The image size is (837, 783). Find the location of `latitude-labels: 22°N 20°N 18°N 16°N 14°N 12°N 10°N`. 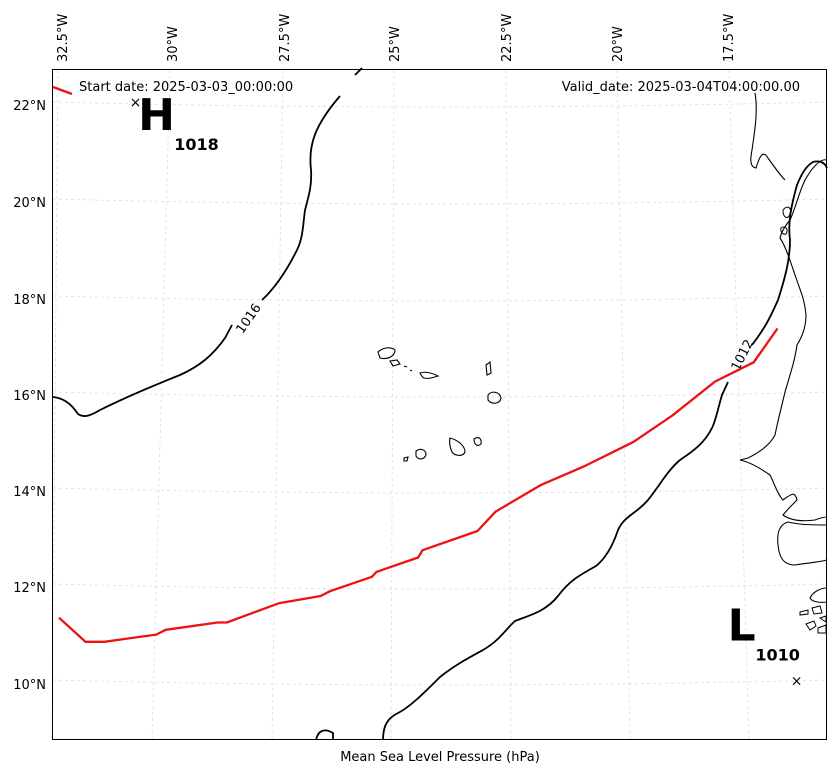

latitude-labels: 22°N 20°N 18°N 16°N 14°N 12°N 10°N is located at coordinates (29, 396).